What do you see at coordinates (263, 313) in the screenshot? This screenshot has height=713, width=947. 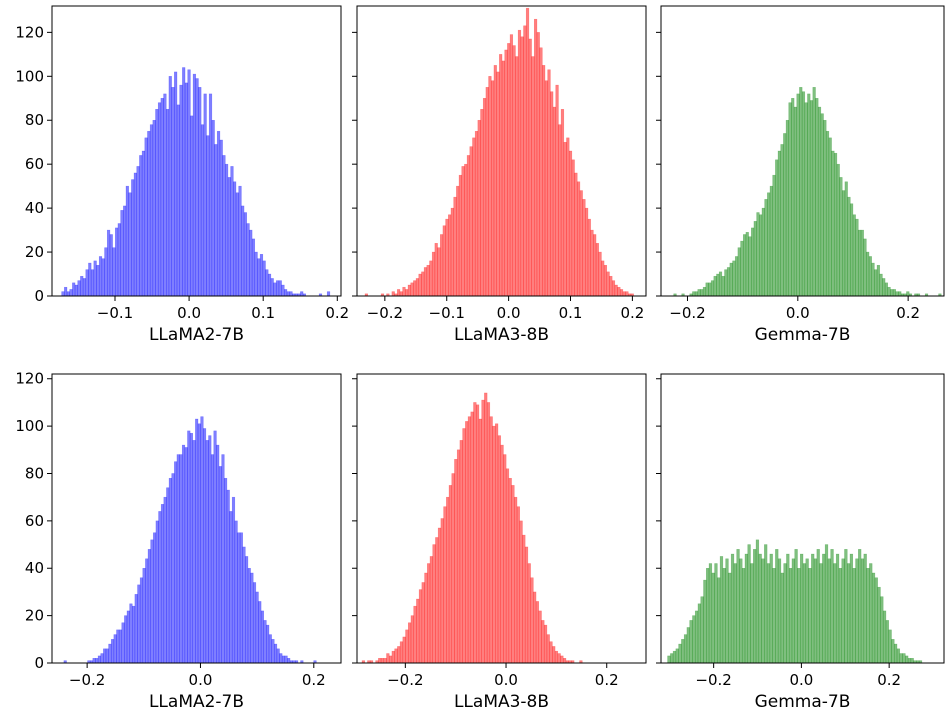 I see `x-tick-label: 0.1` at bounding box center [263, 313].